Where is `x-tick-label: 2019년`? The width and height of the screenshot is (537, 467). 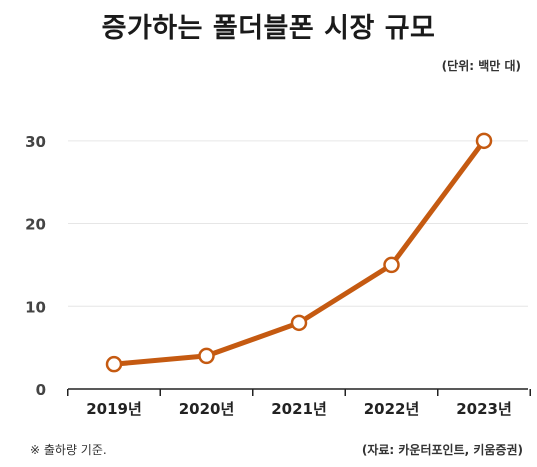 x-tick-label: 2019년 is located at coordinates (114, 409).